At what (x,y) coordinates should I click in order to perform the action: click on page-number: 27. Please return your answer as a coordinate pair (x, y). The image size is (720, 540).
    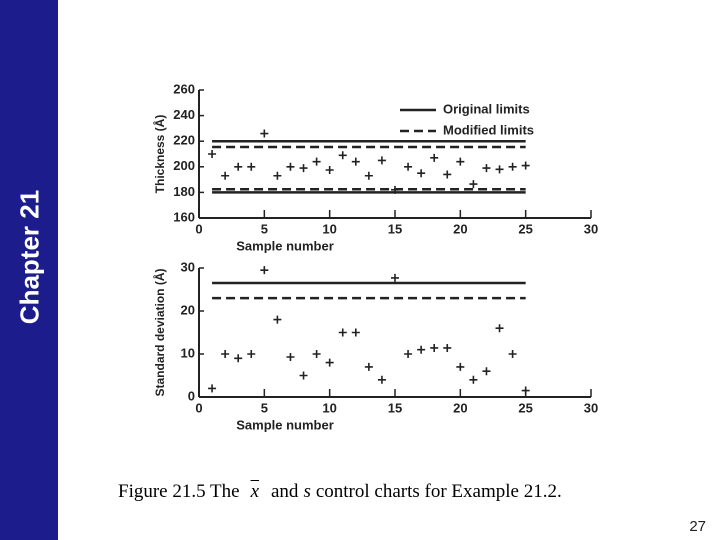
    Looking at the image, I should click on (697, 526).